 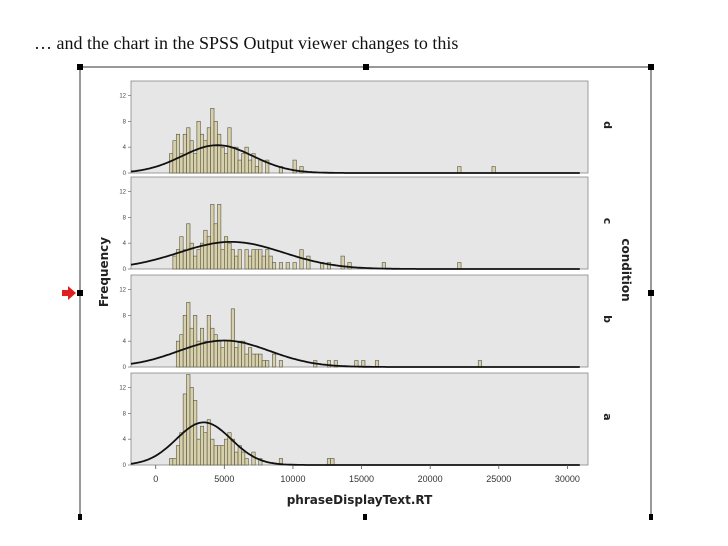 What do you see at coordinates (224, 479) in the screenshot?
I see `x-tick-label: 5000` at bounding box center [224, 479].